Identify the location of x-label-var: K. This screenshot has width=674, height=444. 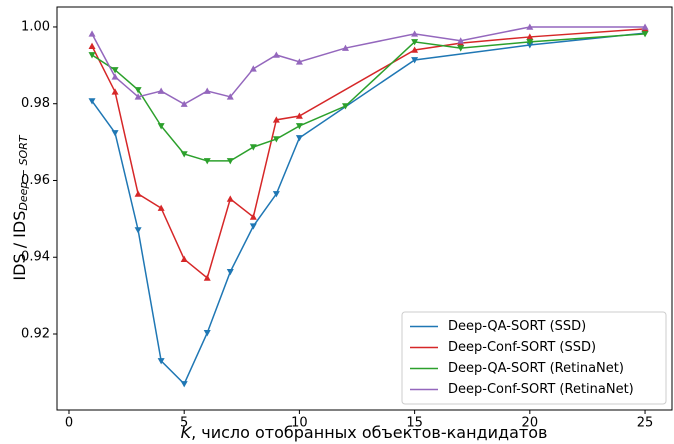
(187, 432).